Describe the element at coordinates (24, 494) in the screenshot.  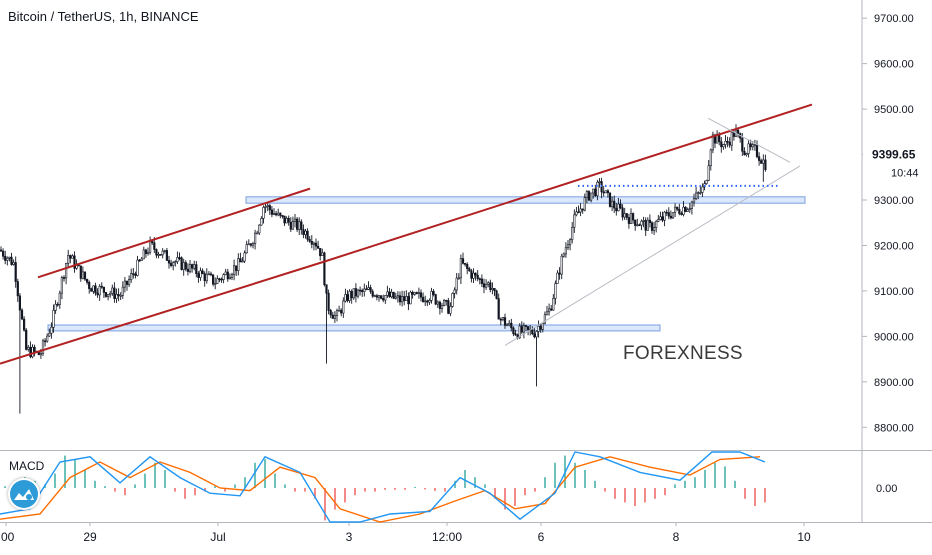
I see `tradingview-logo-icon` at that location.